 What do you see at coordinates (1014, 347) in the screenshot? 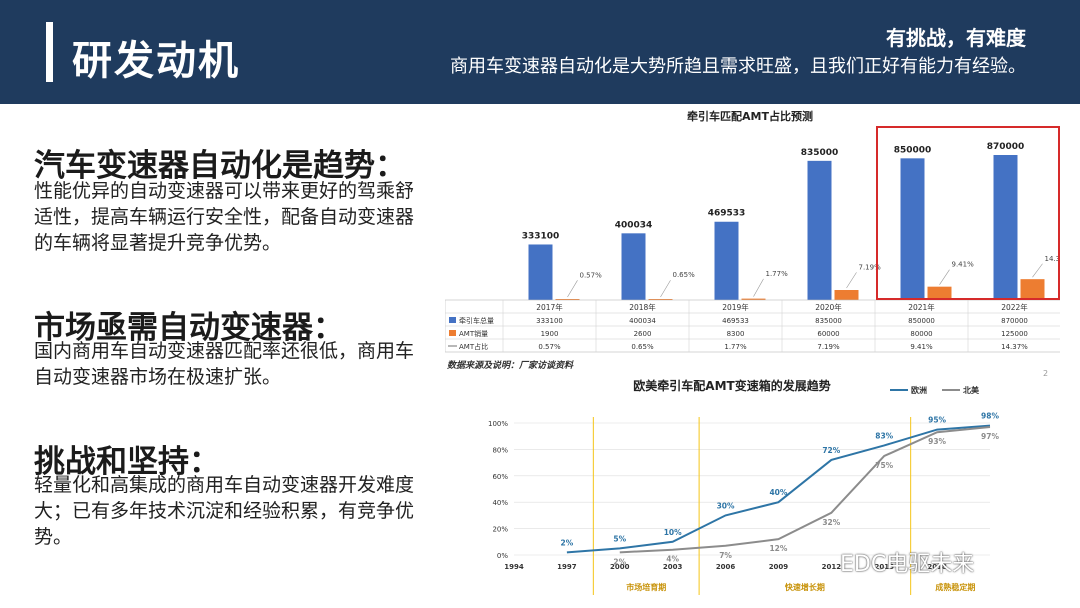
I see `table-cell-2-5: 14.37%` at bounding box center [1014, 347].